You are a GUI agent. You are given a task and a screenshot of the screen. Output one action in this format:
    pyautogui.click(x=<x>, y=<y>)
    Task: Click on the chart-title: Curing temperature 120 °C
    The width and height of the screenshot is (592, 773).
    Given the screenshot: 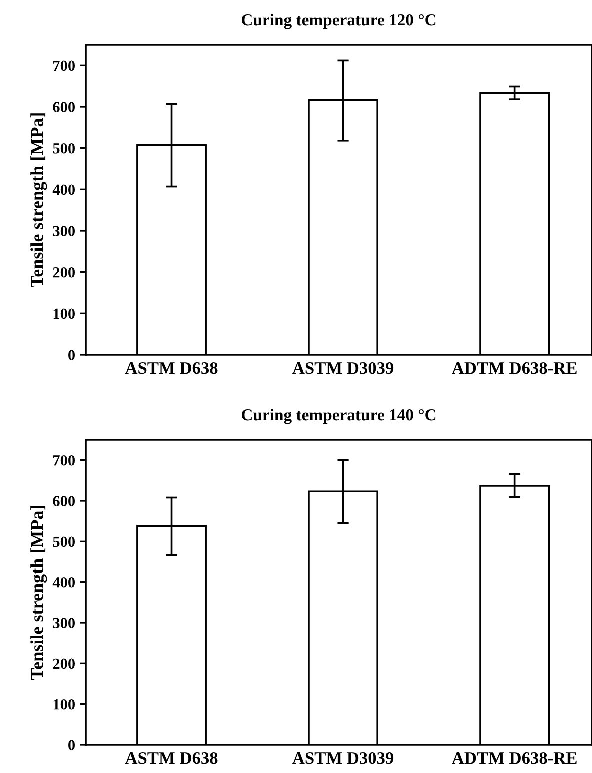 What is the action you would take?
    pyautogui.click(x=339, y=22)
    